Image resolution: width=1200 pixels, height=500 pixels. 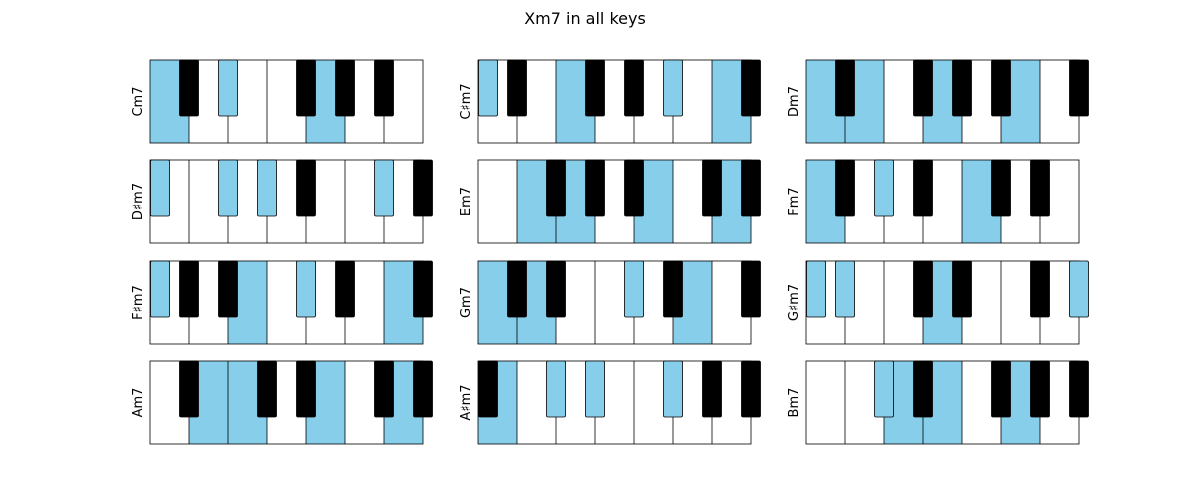 What do you see at coordinates (282, 201) in the screenshot?
I see `keyboard-panel: D♯m7` at bounding box center [282, 201].